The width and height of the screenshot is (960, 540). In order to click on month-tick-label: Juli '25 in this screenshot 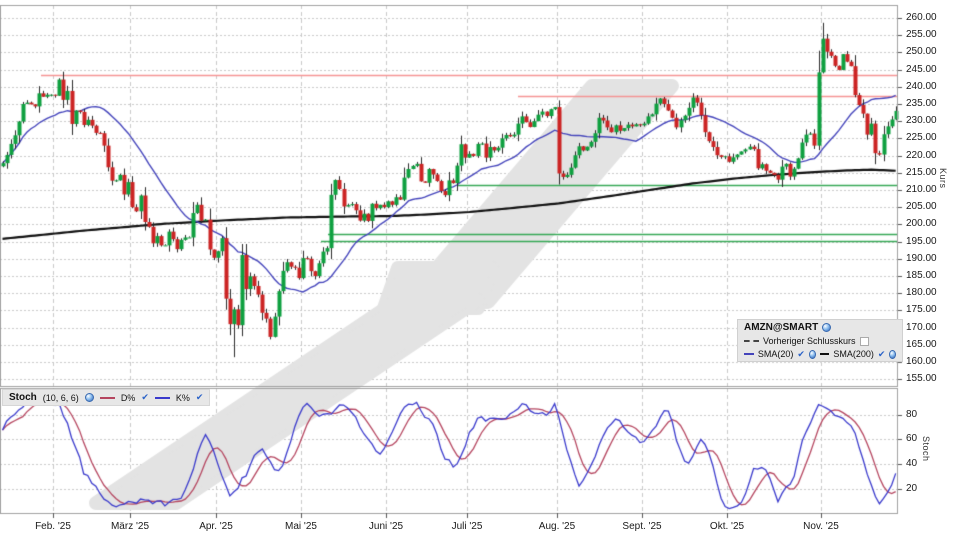, I will do `click(467, 526)`.